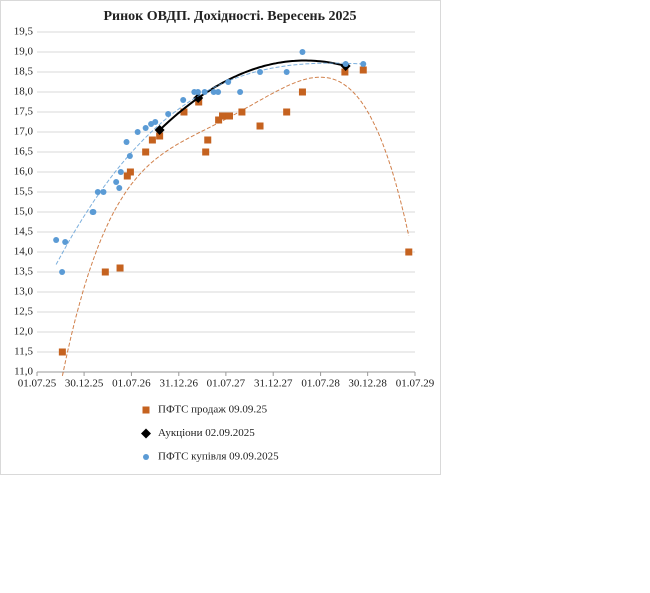 This screenshot has height=593, width=650. What do you see at coordinates (84, 384) in the screenshot?
I see `x-tick-label: 30.12.25` at bounding box center [84, 384].